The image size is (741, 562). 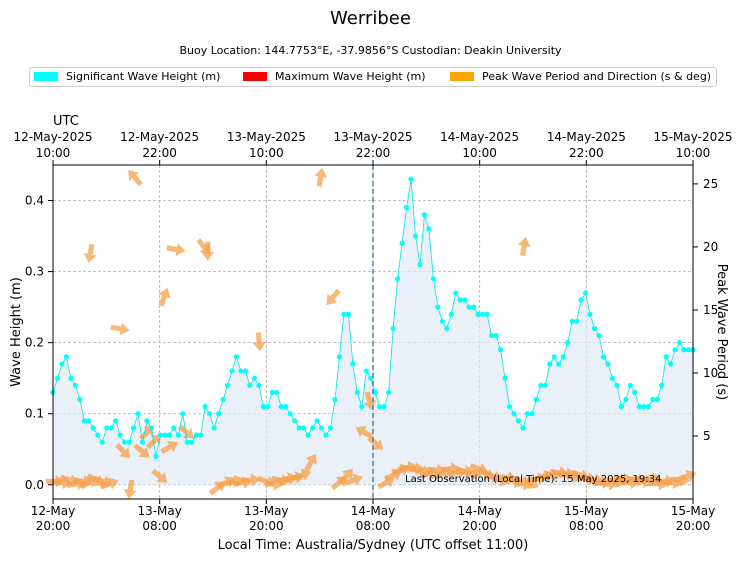 What do you see at coordinates (721, 332) in the screenshot?
I see `y2-axis-label: Peak Wave Period (s)` at bounding box center [721, 332].